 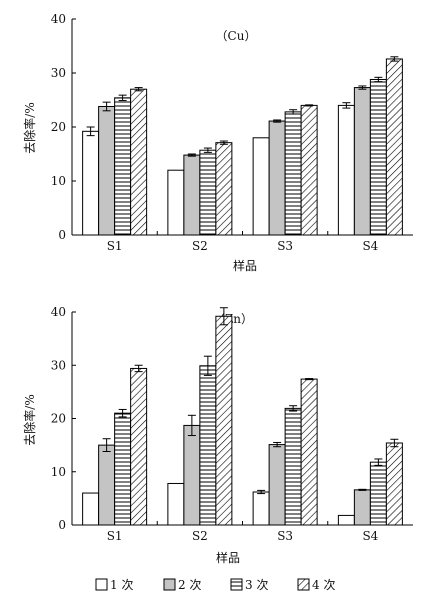 I want to click on legend-item: 2 次, so click(x=182, y=585).